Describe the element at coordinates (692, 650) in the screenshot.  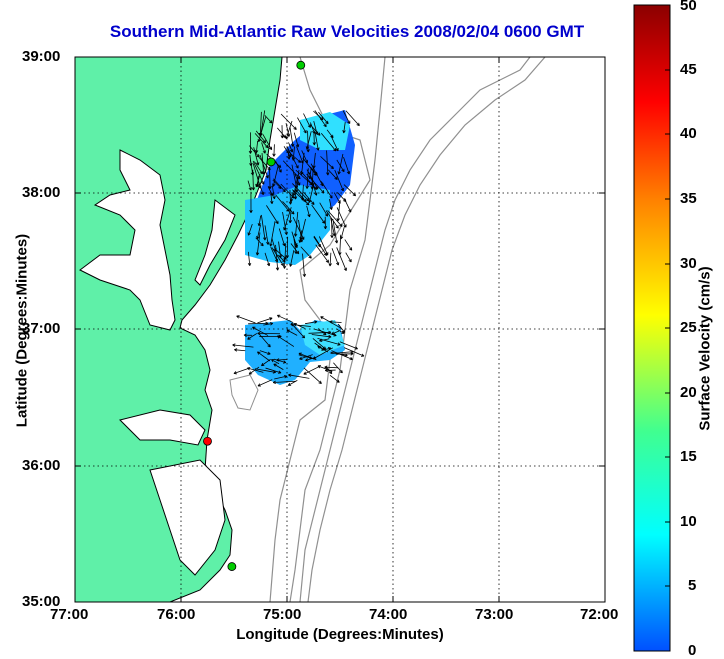
I see `colorbar-tick-label: 0` at that location.